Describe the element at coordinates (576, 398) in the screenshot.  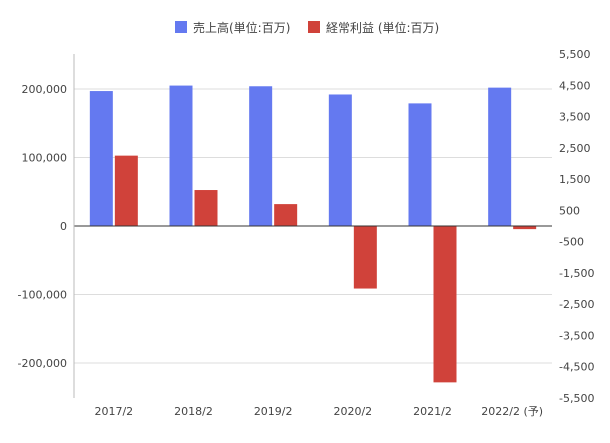
I see `y-right-tick-label: -5,500` at that location.